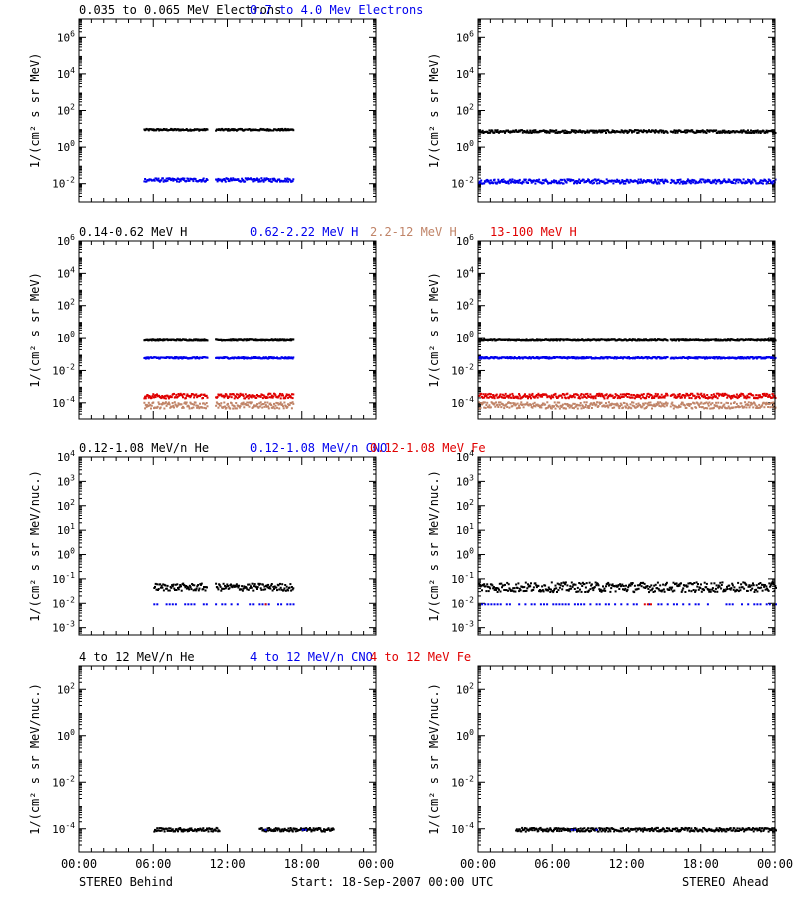 This screenshot has height=900, width=800. What do you see at coordinates (66, 480) in the screenshot?
I see `y-tick-label: 10³` at bounding box center [66, 480].